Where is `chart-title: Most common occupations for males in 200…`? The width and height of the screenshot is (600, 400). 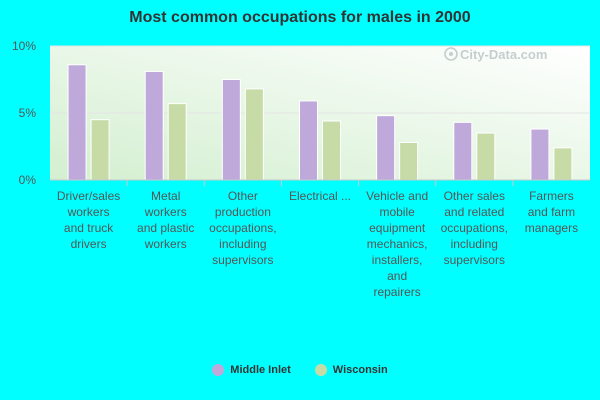 chart-title: Most common occupations for males in 200… is located at coordinates (300, 17).